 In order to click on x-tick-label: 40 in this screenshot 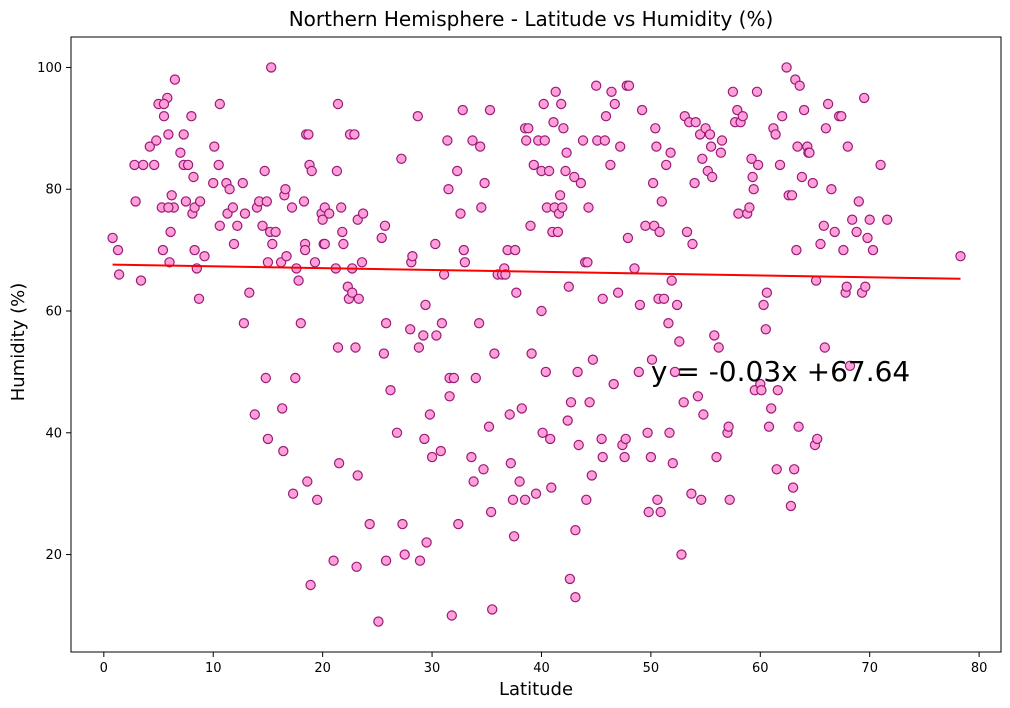, I will do `click(541, 668)`.